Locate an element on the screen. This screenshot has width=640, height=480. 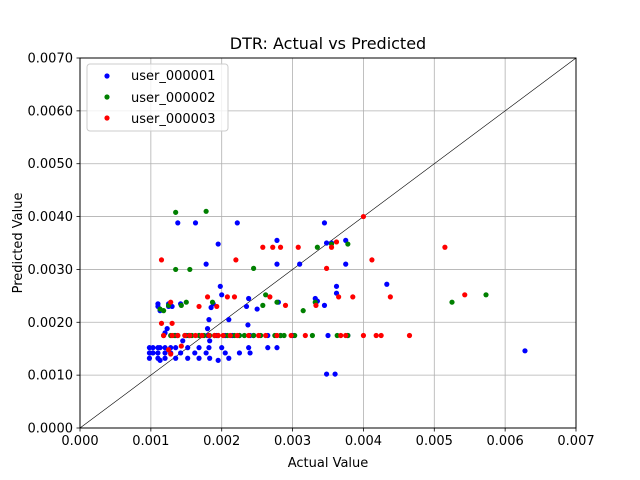
x-tick-label: 0.004 is located at coordinates (363, 441).